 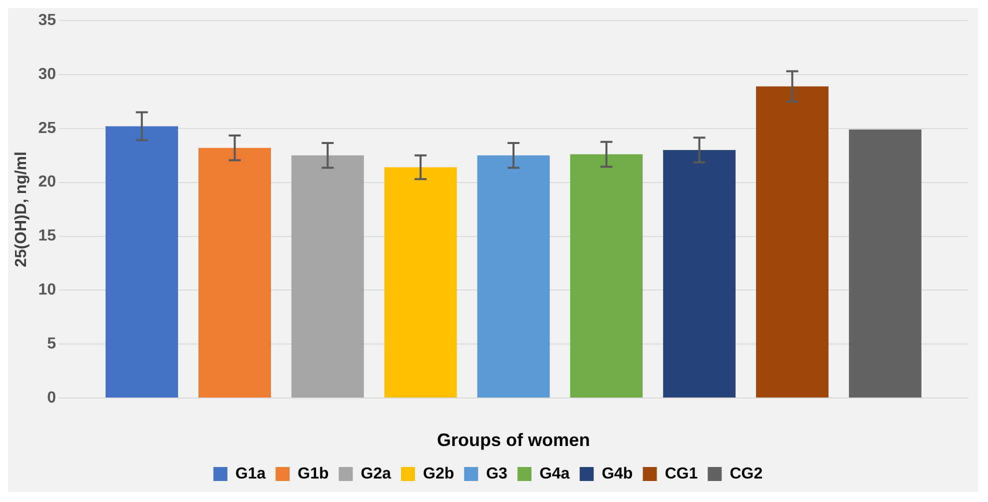 What do you see at coordinates (513, 440) in the screenshot?
I see `x-axis-title: Groups of women` at bounding box center [513, 440].